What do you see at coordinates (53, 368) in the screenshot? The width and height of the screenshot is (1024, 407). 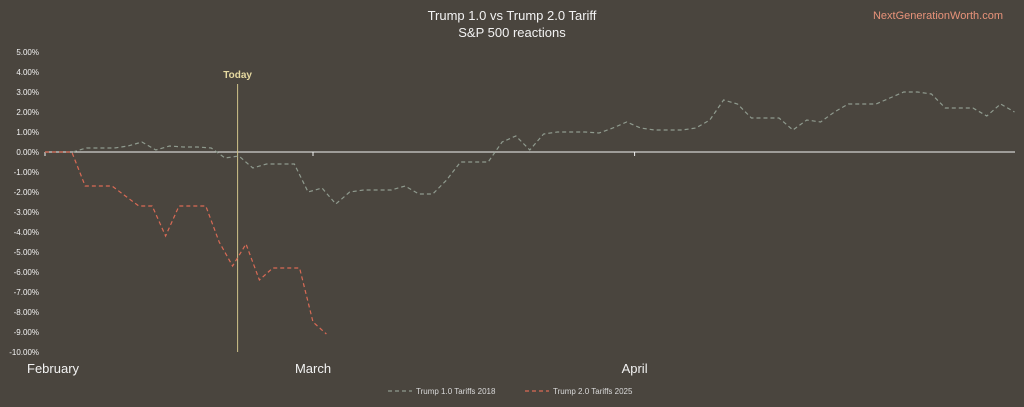 I see `x-tick-label: February` at bounding box center [53, 368].